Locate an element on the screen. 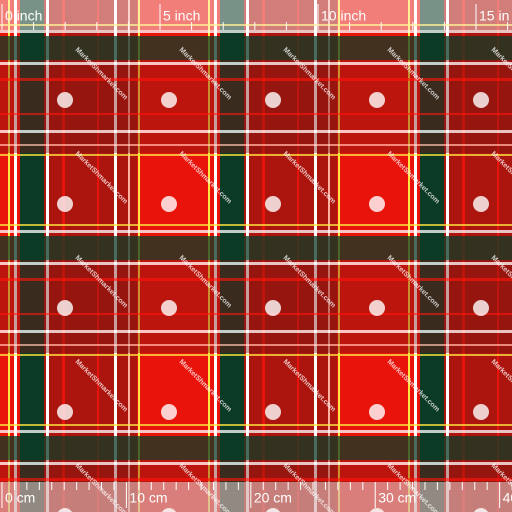  ruler-label: 20 cm is located at coordinates (273, 498).